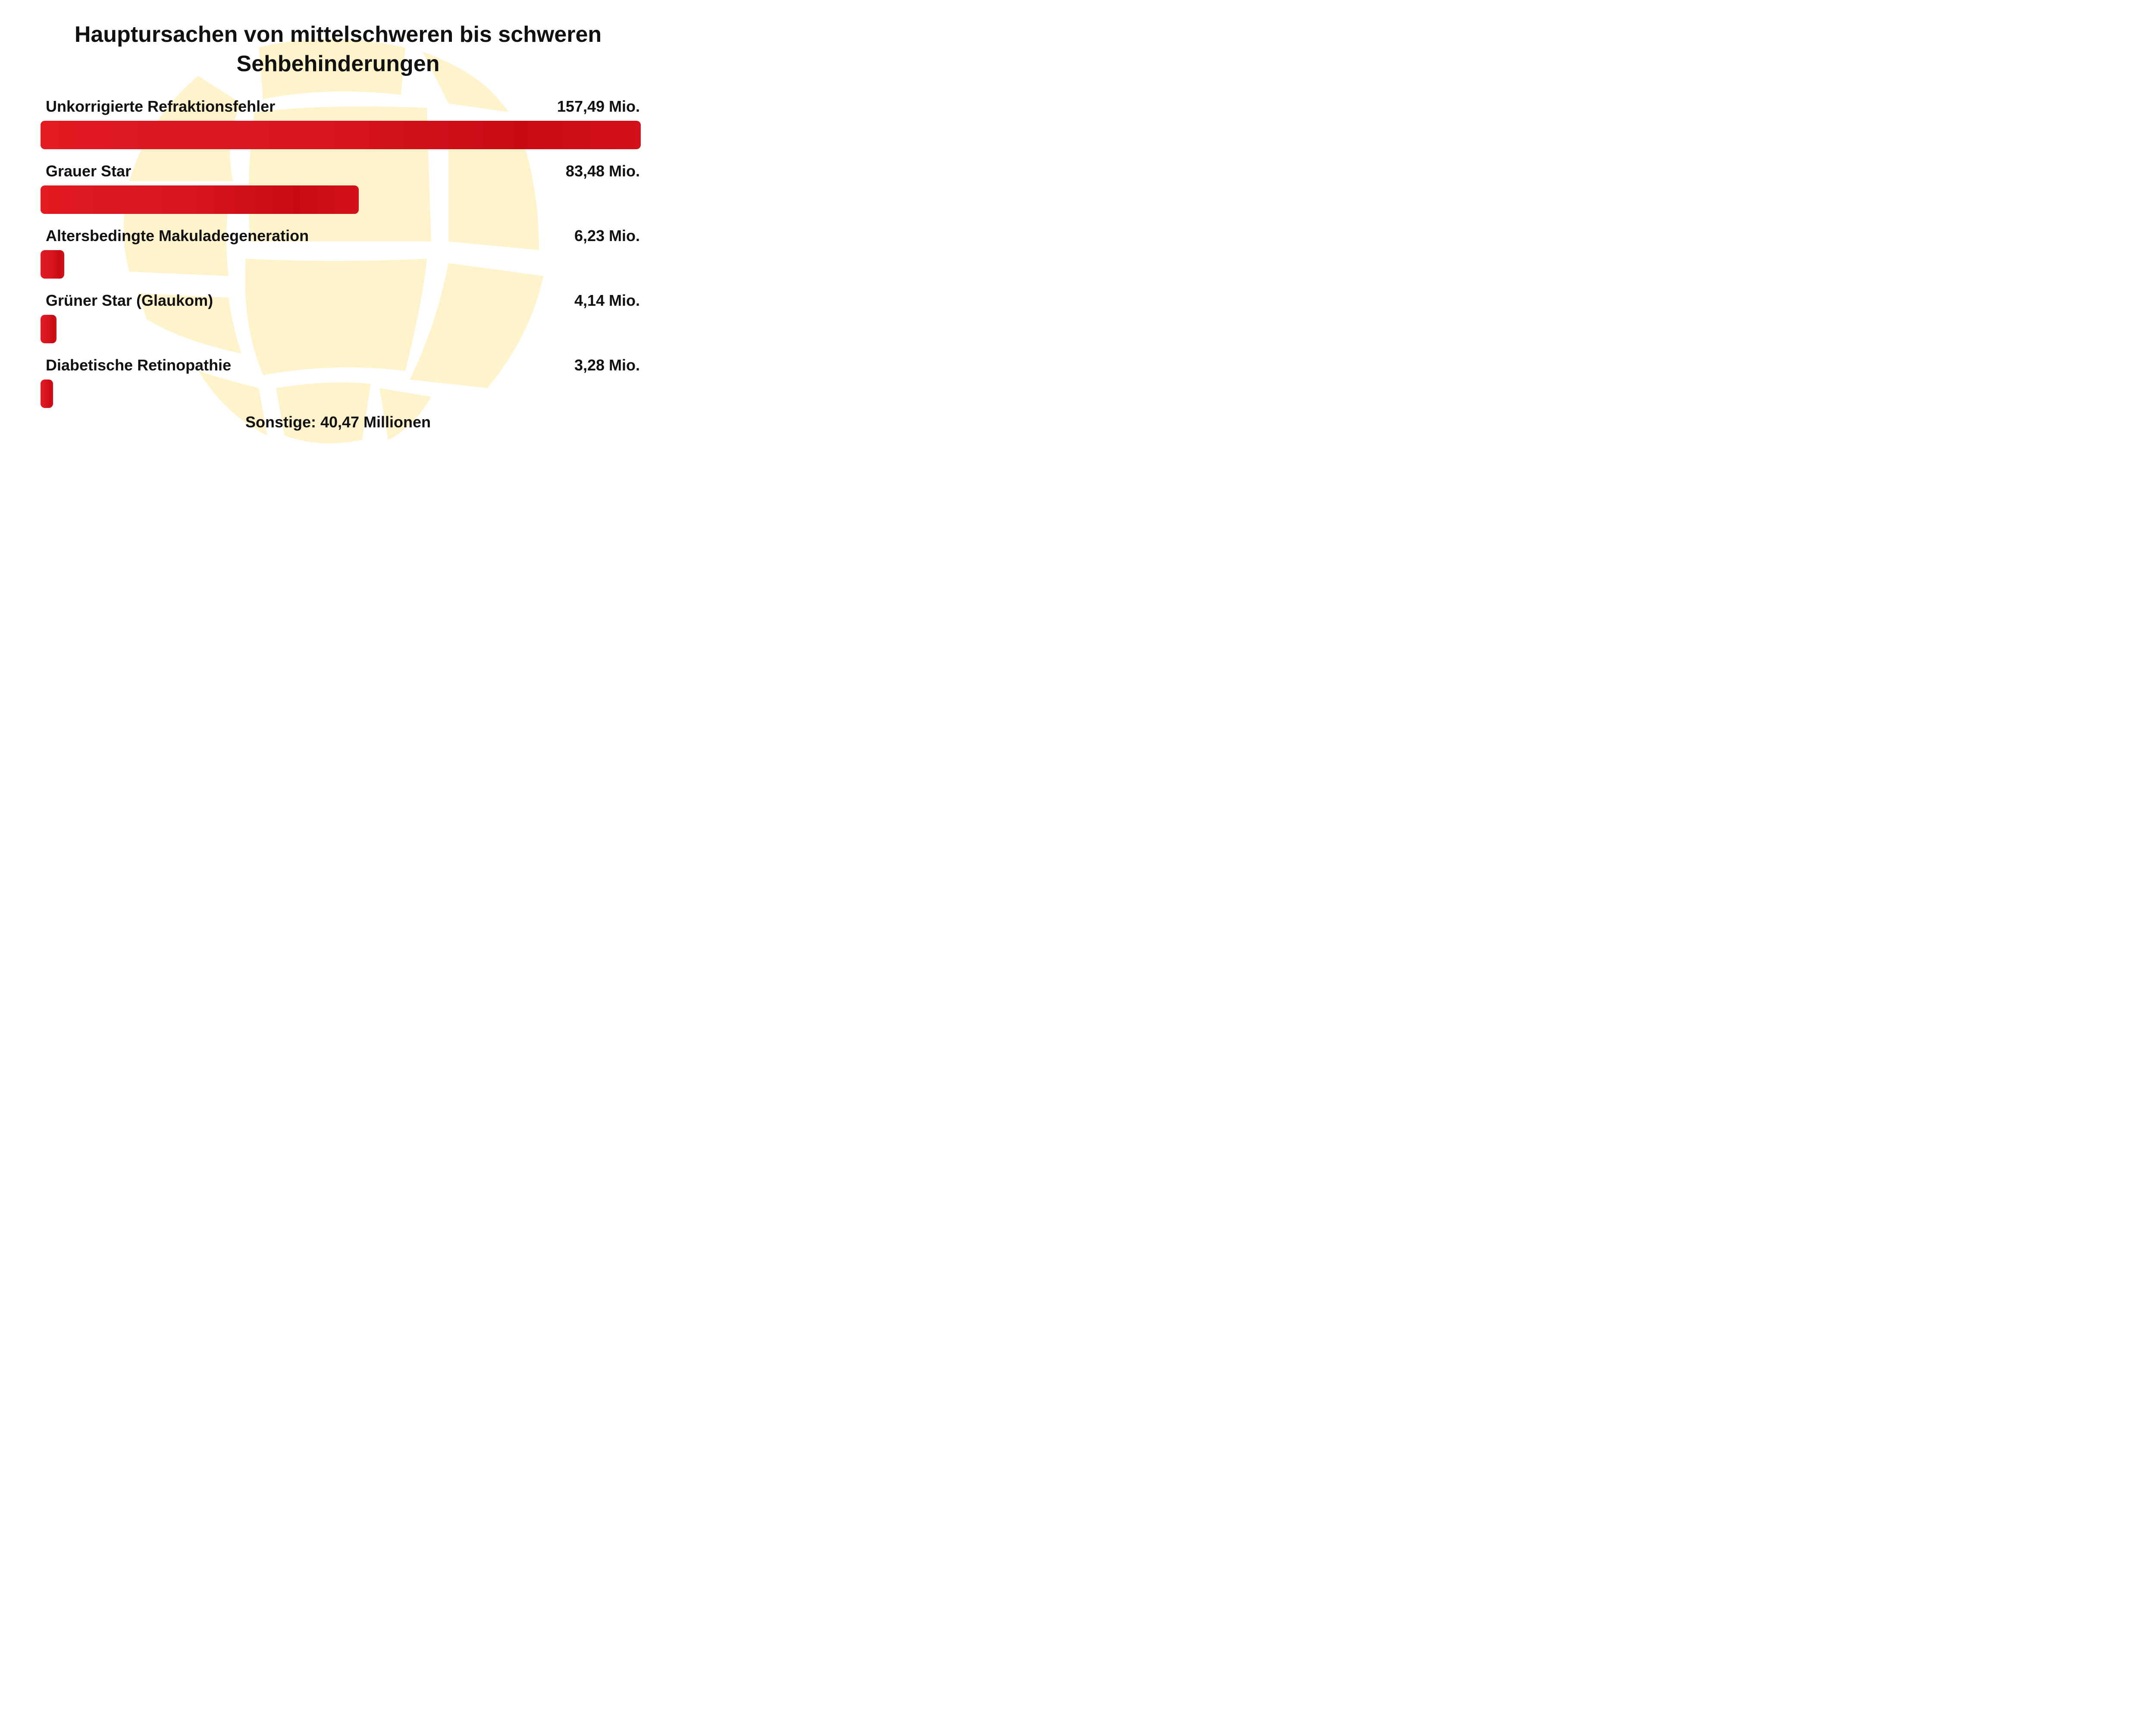  I want to click on value-label: 4,14 Mio., so click(607, 301).